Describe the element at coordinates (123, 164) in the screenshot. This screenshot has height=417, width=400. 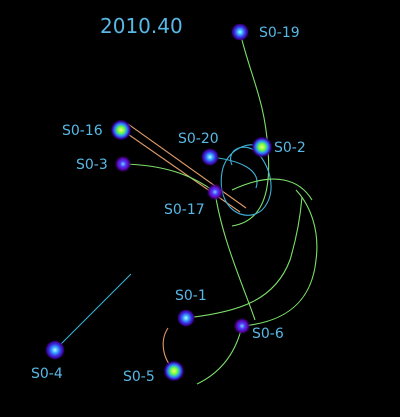
I see `star-glow-s03` at that location.